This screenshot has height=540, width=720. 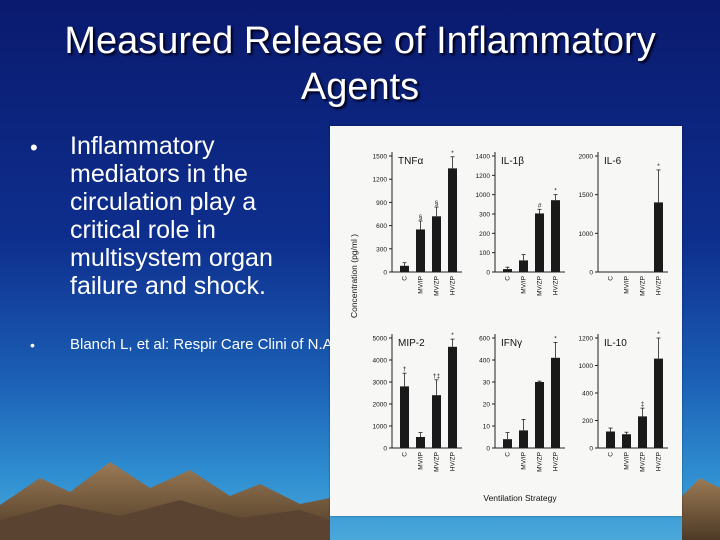 What do you see at coordinates (381, 203) in the screenshot?
I see `y-tick-label: 900` at bounding box center [381, 203].